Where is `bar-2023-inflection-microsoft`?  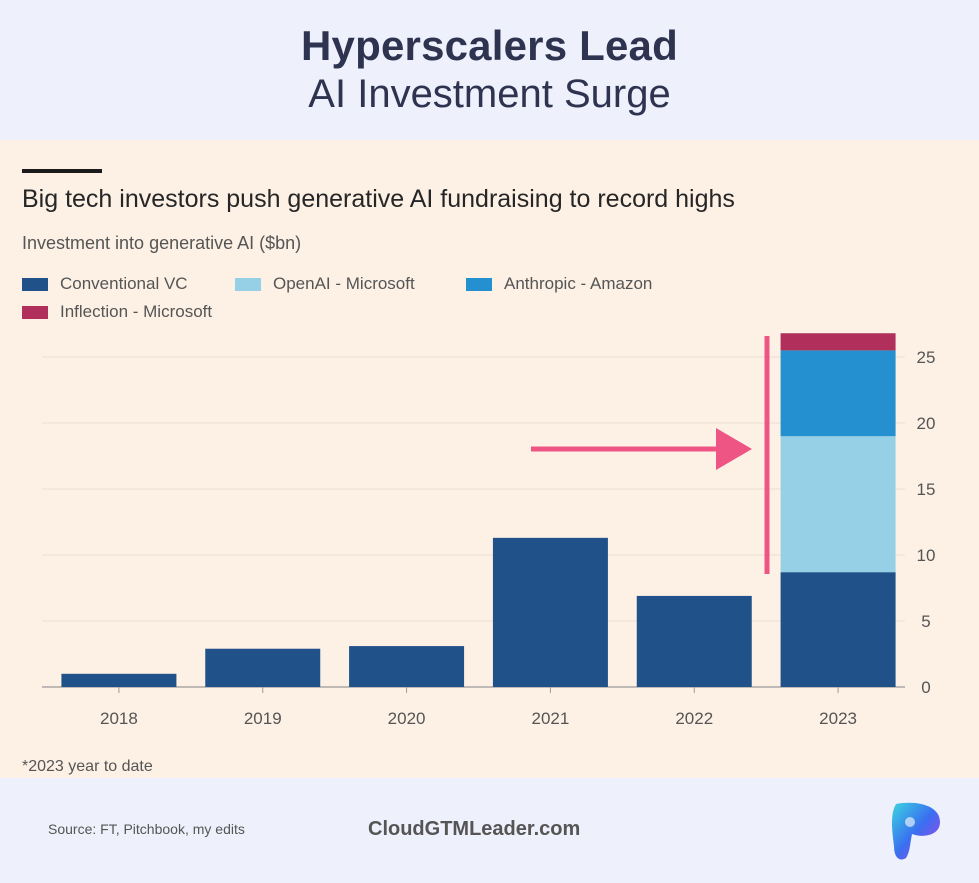
bar-2023-inflection-microsoft is located at coordinates (838, 342).